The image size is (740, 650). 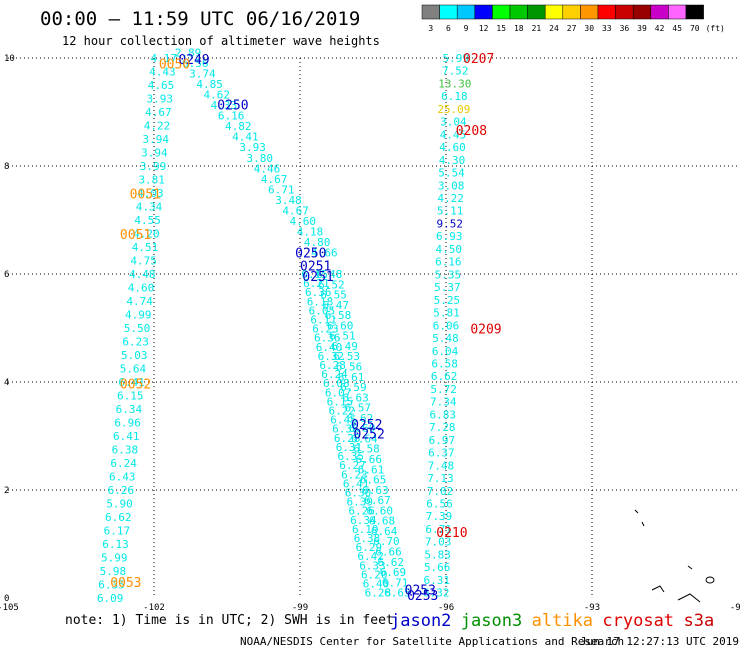 I want to click on x-tick-label: -96, so click(x=446, y=608).